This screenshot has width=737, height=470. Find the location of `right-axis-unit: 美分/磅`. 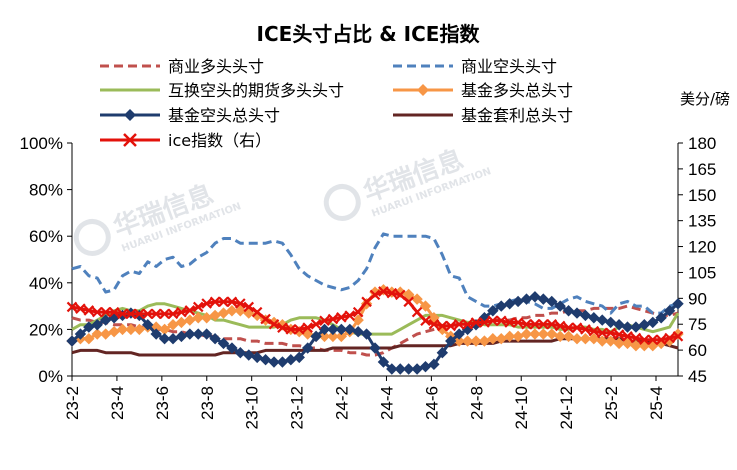

right-axis-unit: 美分/磅 is located at coordinates (705, 99).